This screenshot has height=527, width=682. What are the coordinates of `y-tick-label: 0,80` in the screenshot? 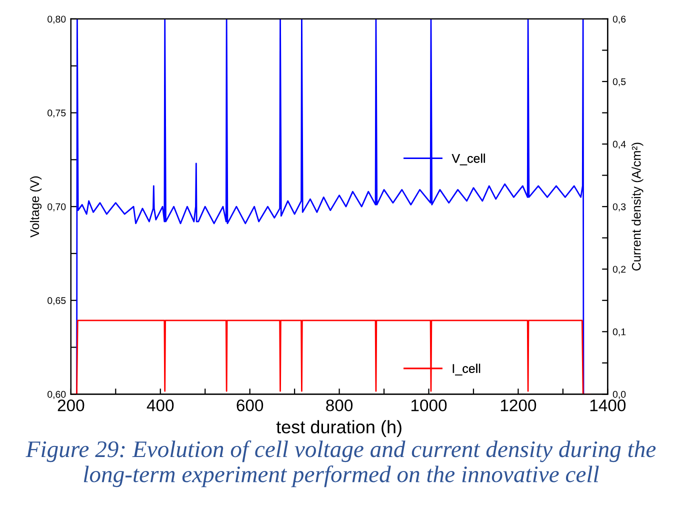 It's located at (57, 20).